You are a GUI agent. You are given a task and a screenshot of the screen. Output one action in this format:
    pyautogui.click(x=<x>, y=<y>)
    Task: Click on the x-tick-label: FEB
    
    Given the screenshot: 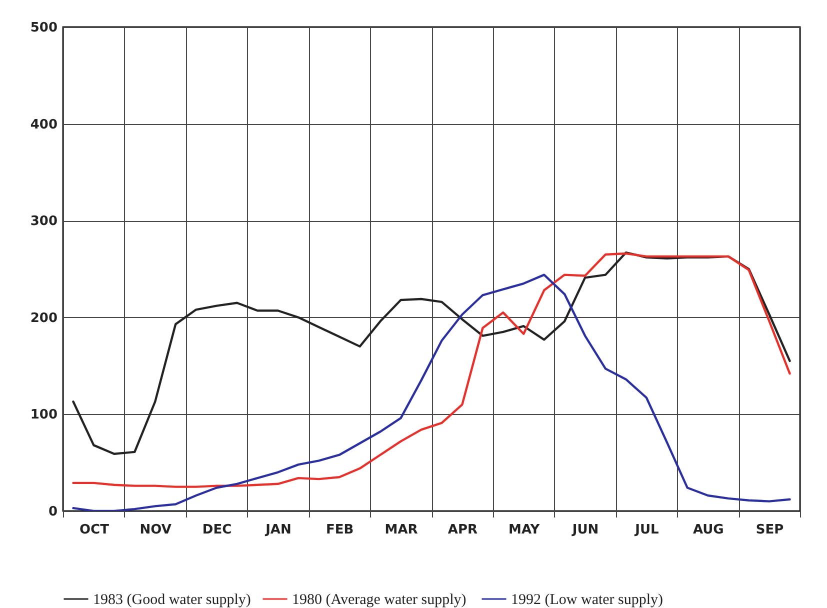 What is the action you would take?
    pyautogui.click(x=340, y=530)
    